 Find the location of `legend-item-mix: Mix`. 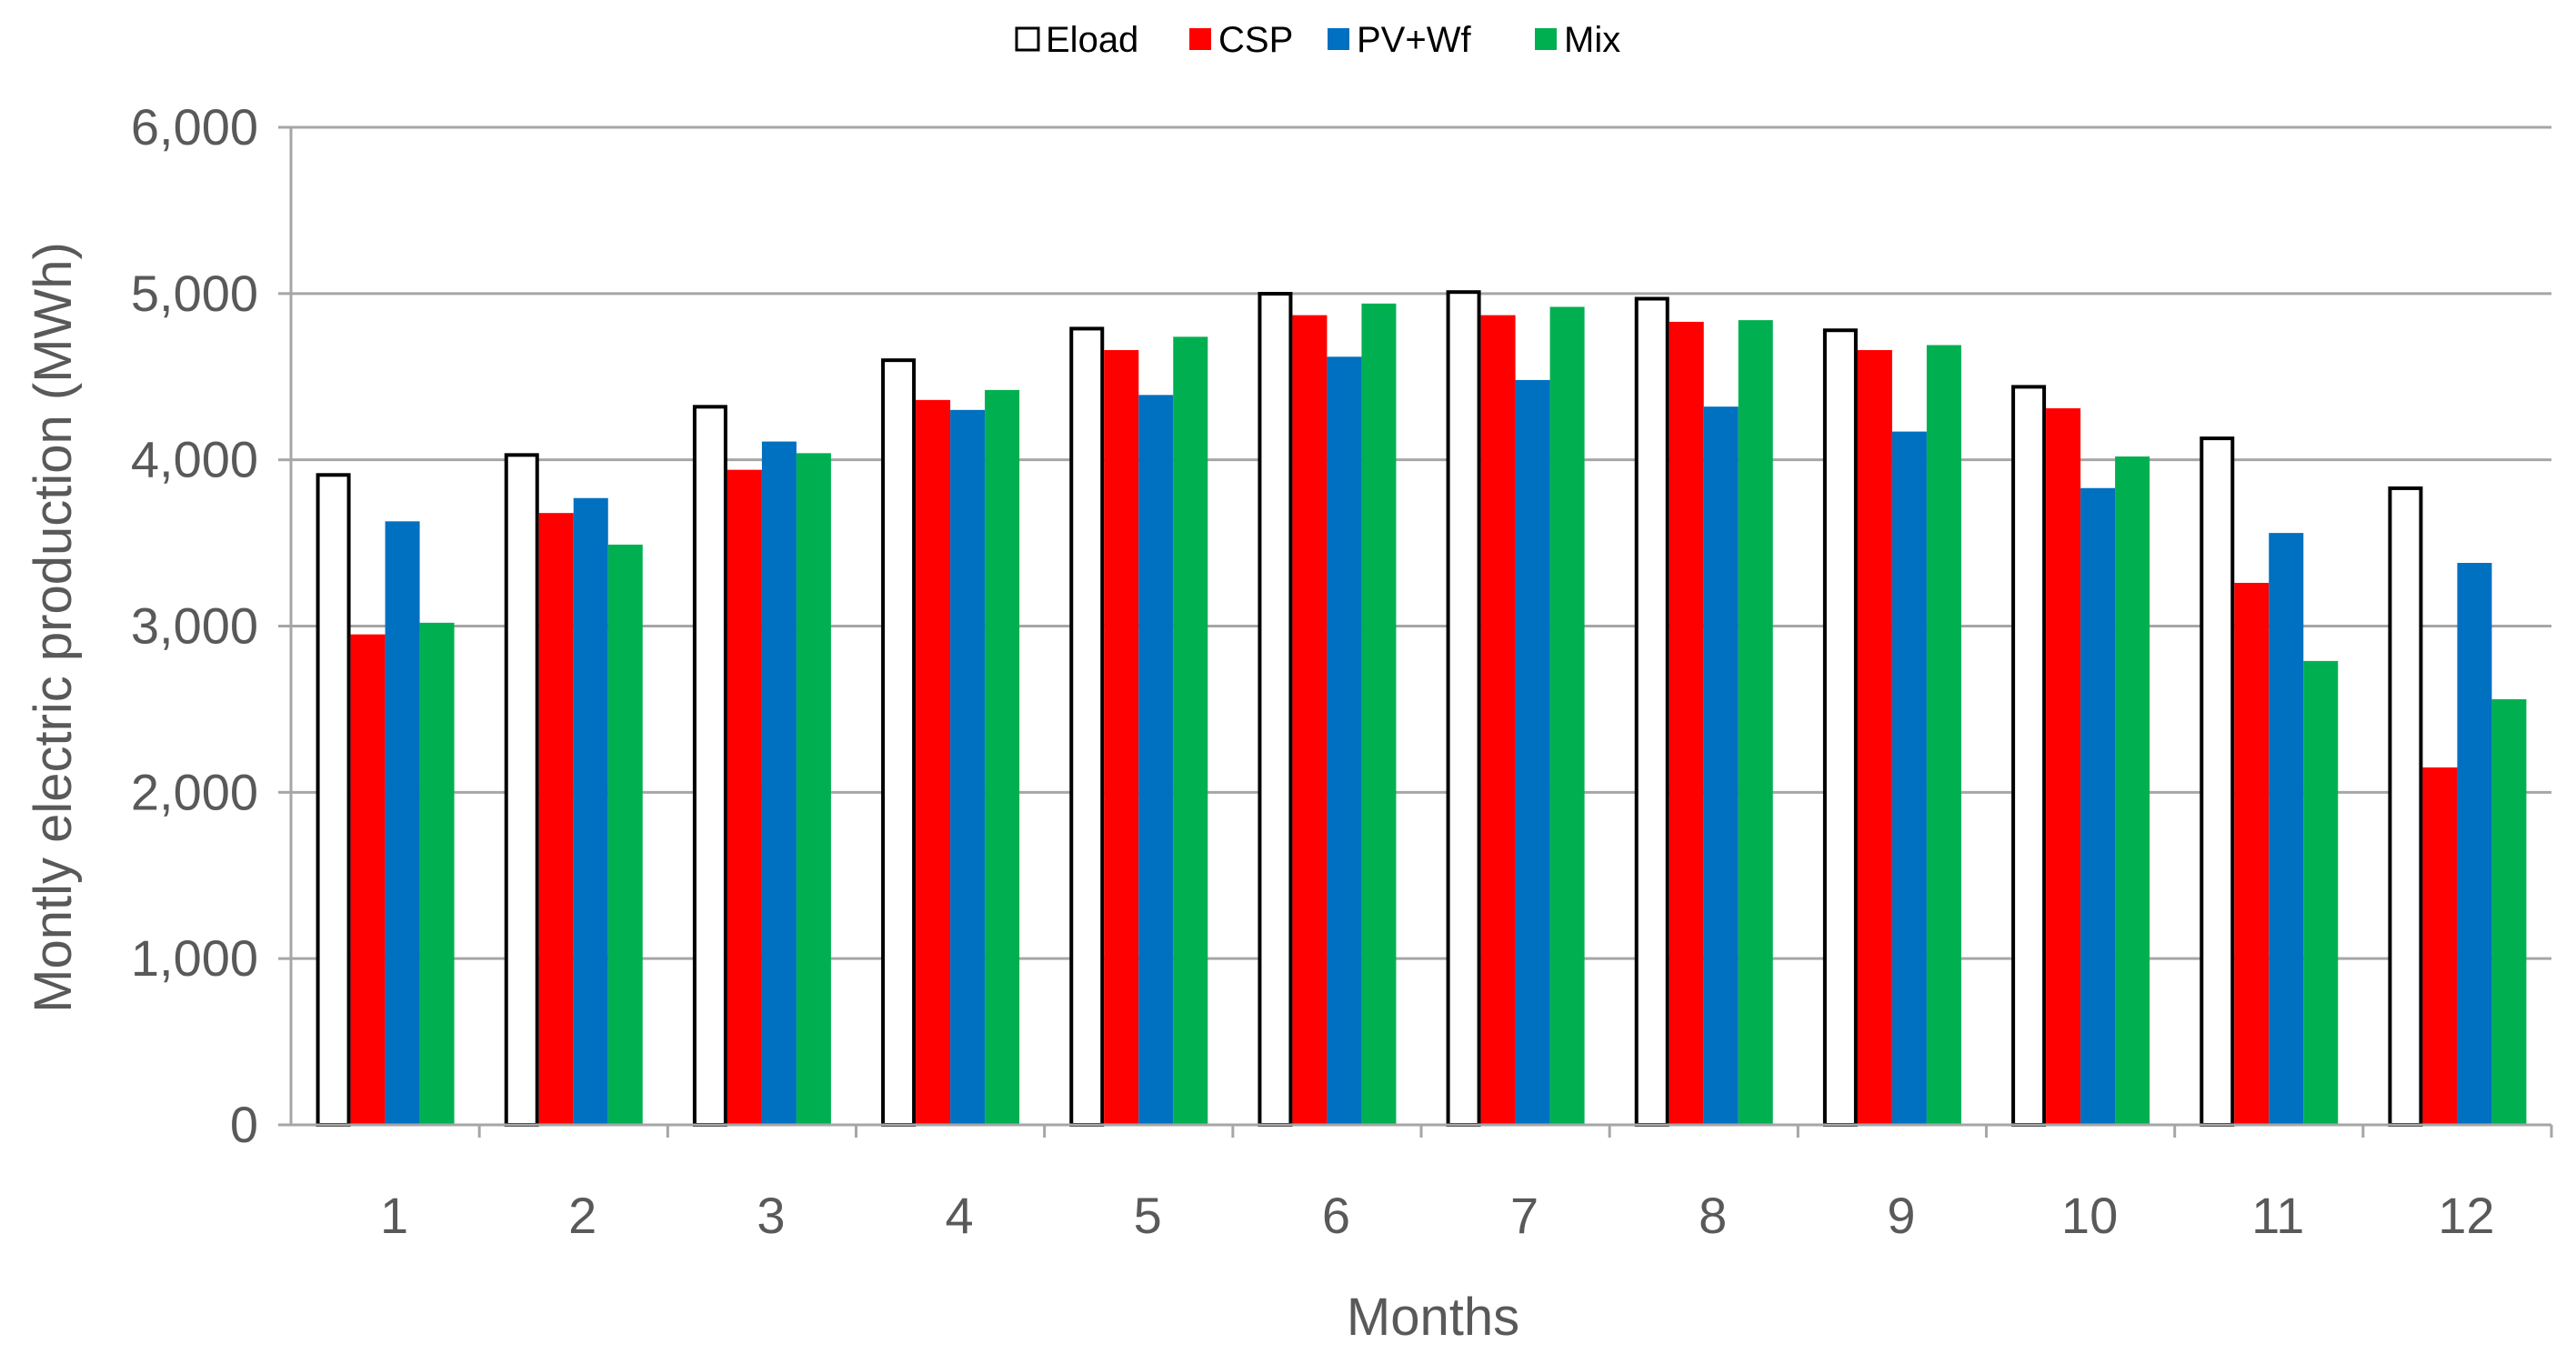

legend-item-mix: Mix is located at coordinates (1577, 40).